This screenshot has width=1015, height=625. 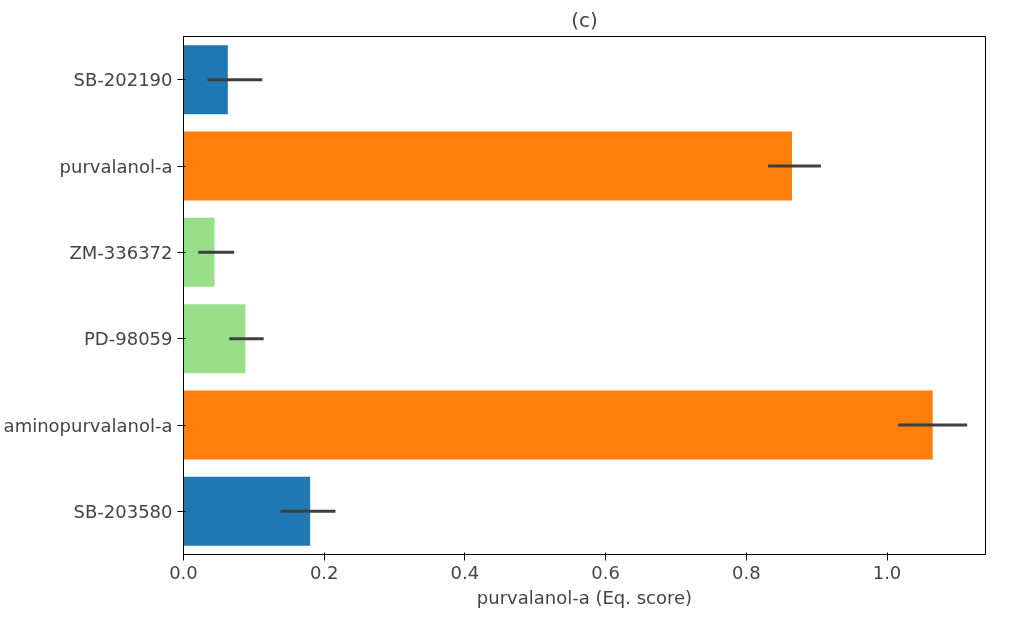 What do you see at coordinates (887, 572) in the screenshot?
I see `x-tick-label: 1.0` at bounding box center [887, 572].